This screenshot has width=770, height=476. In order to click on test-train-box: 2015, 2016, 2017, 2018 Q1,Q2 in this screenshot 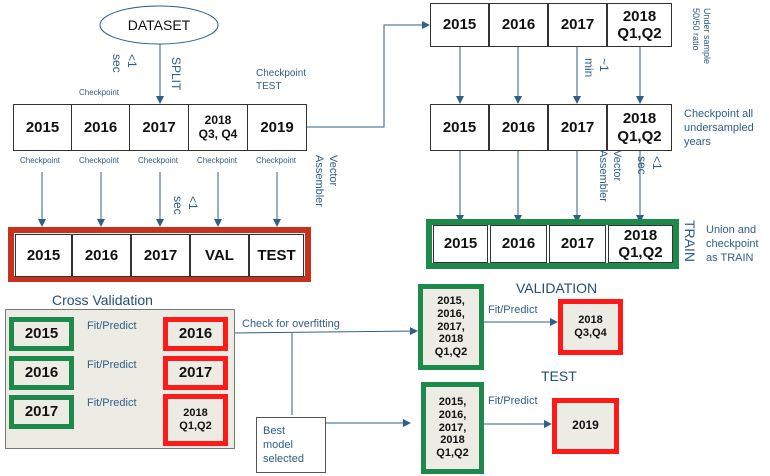, I will do `click(452, 428)`.